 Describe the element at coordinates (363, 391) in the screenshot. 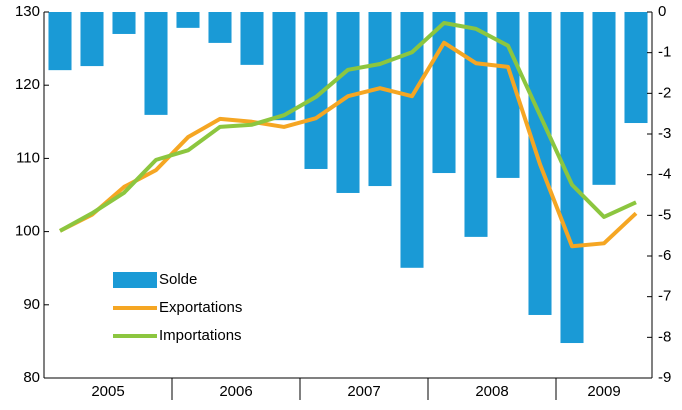

I see `x-tick-label: 2007` at that location.